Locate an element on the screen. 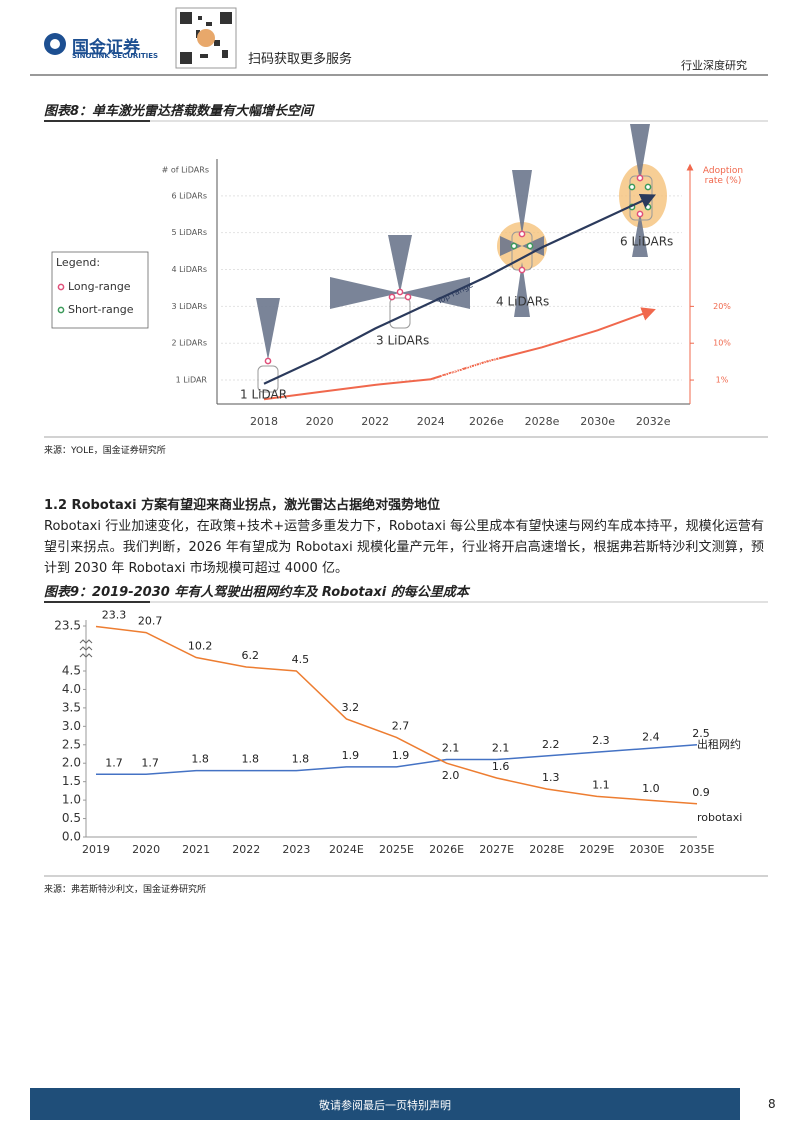 The image size is (794, 1123). figure-source: 来源：YOLE，国金证券研究所 is located at coordinates (105, 451).